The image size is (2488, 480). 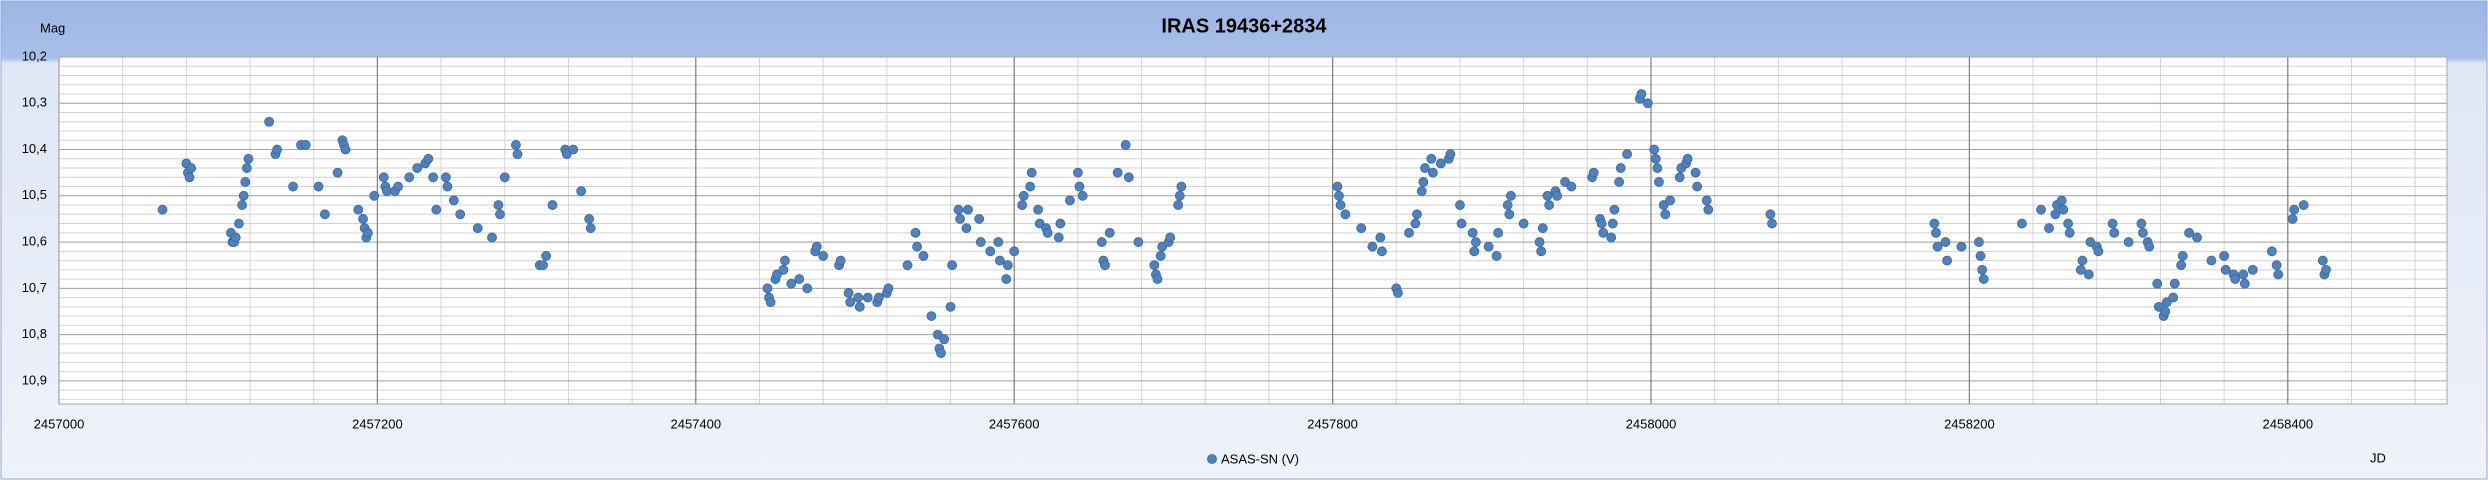 What do you see at coordinates (34, 379) in the screenshot?
I see `y-tick-label: 10,9` at bounding box center [34, 379].